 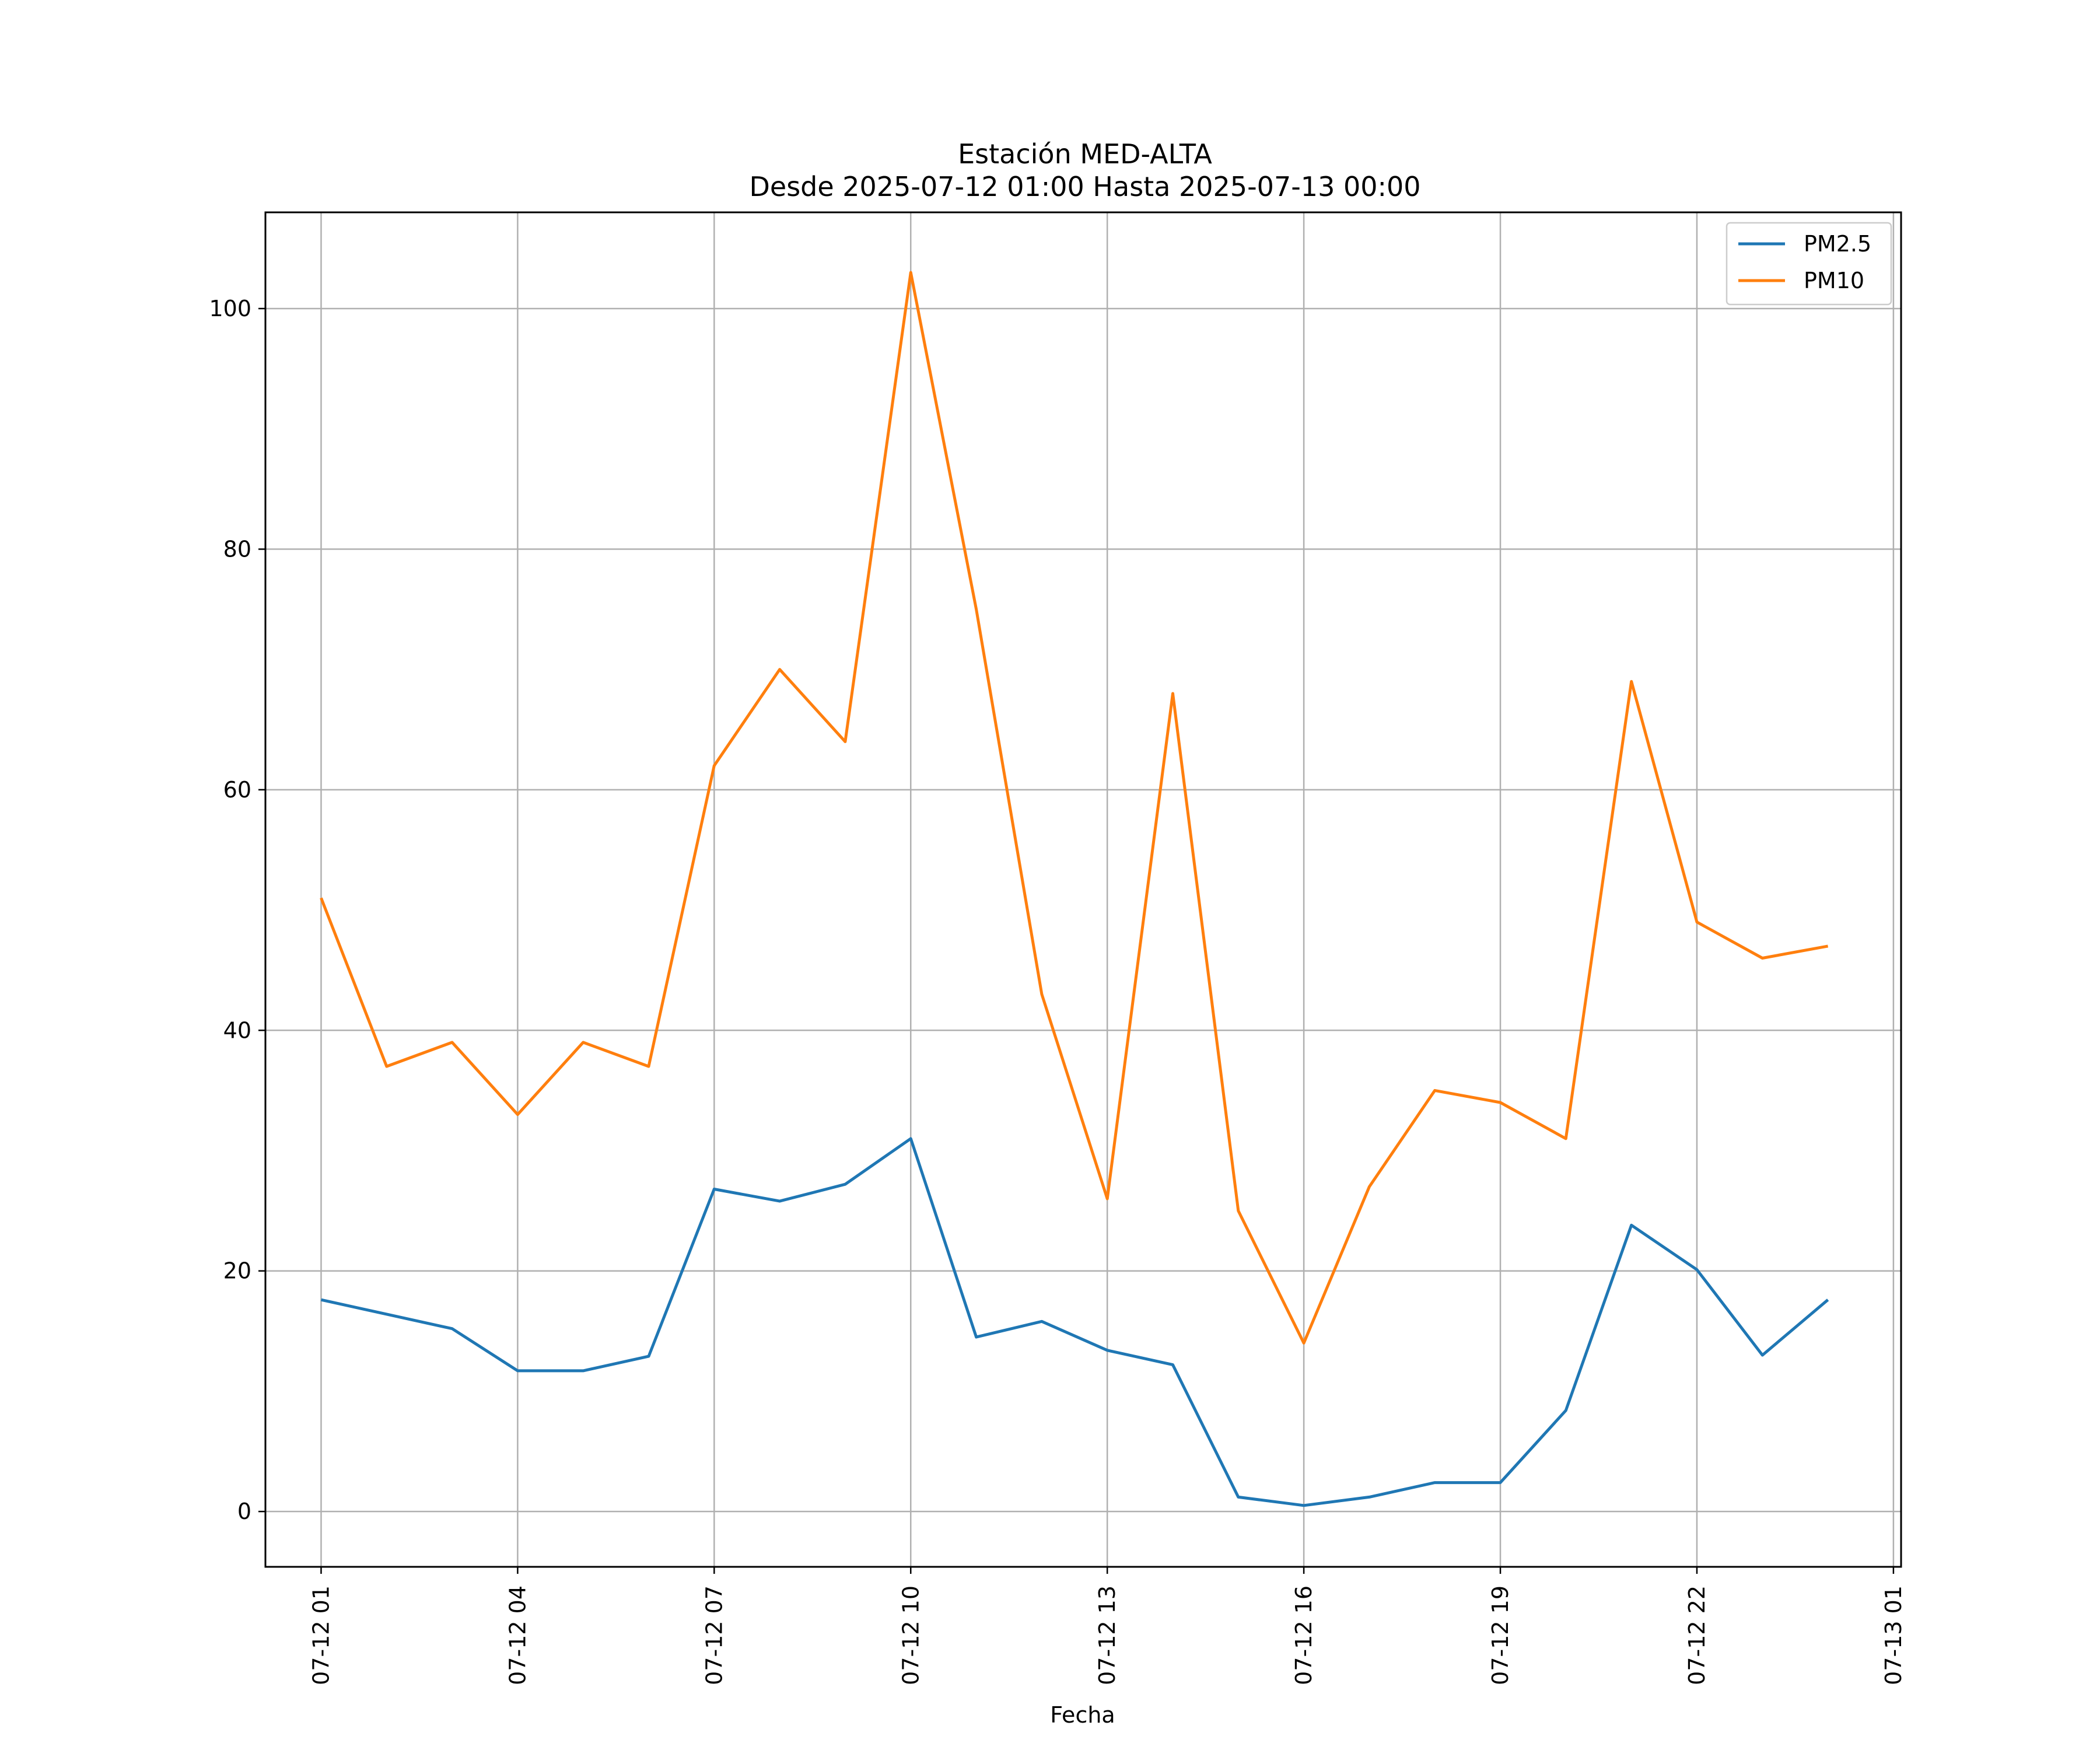 I want to click on legend-label-pm10: PM10, so click(x=1834, y=280).